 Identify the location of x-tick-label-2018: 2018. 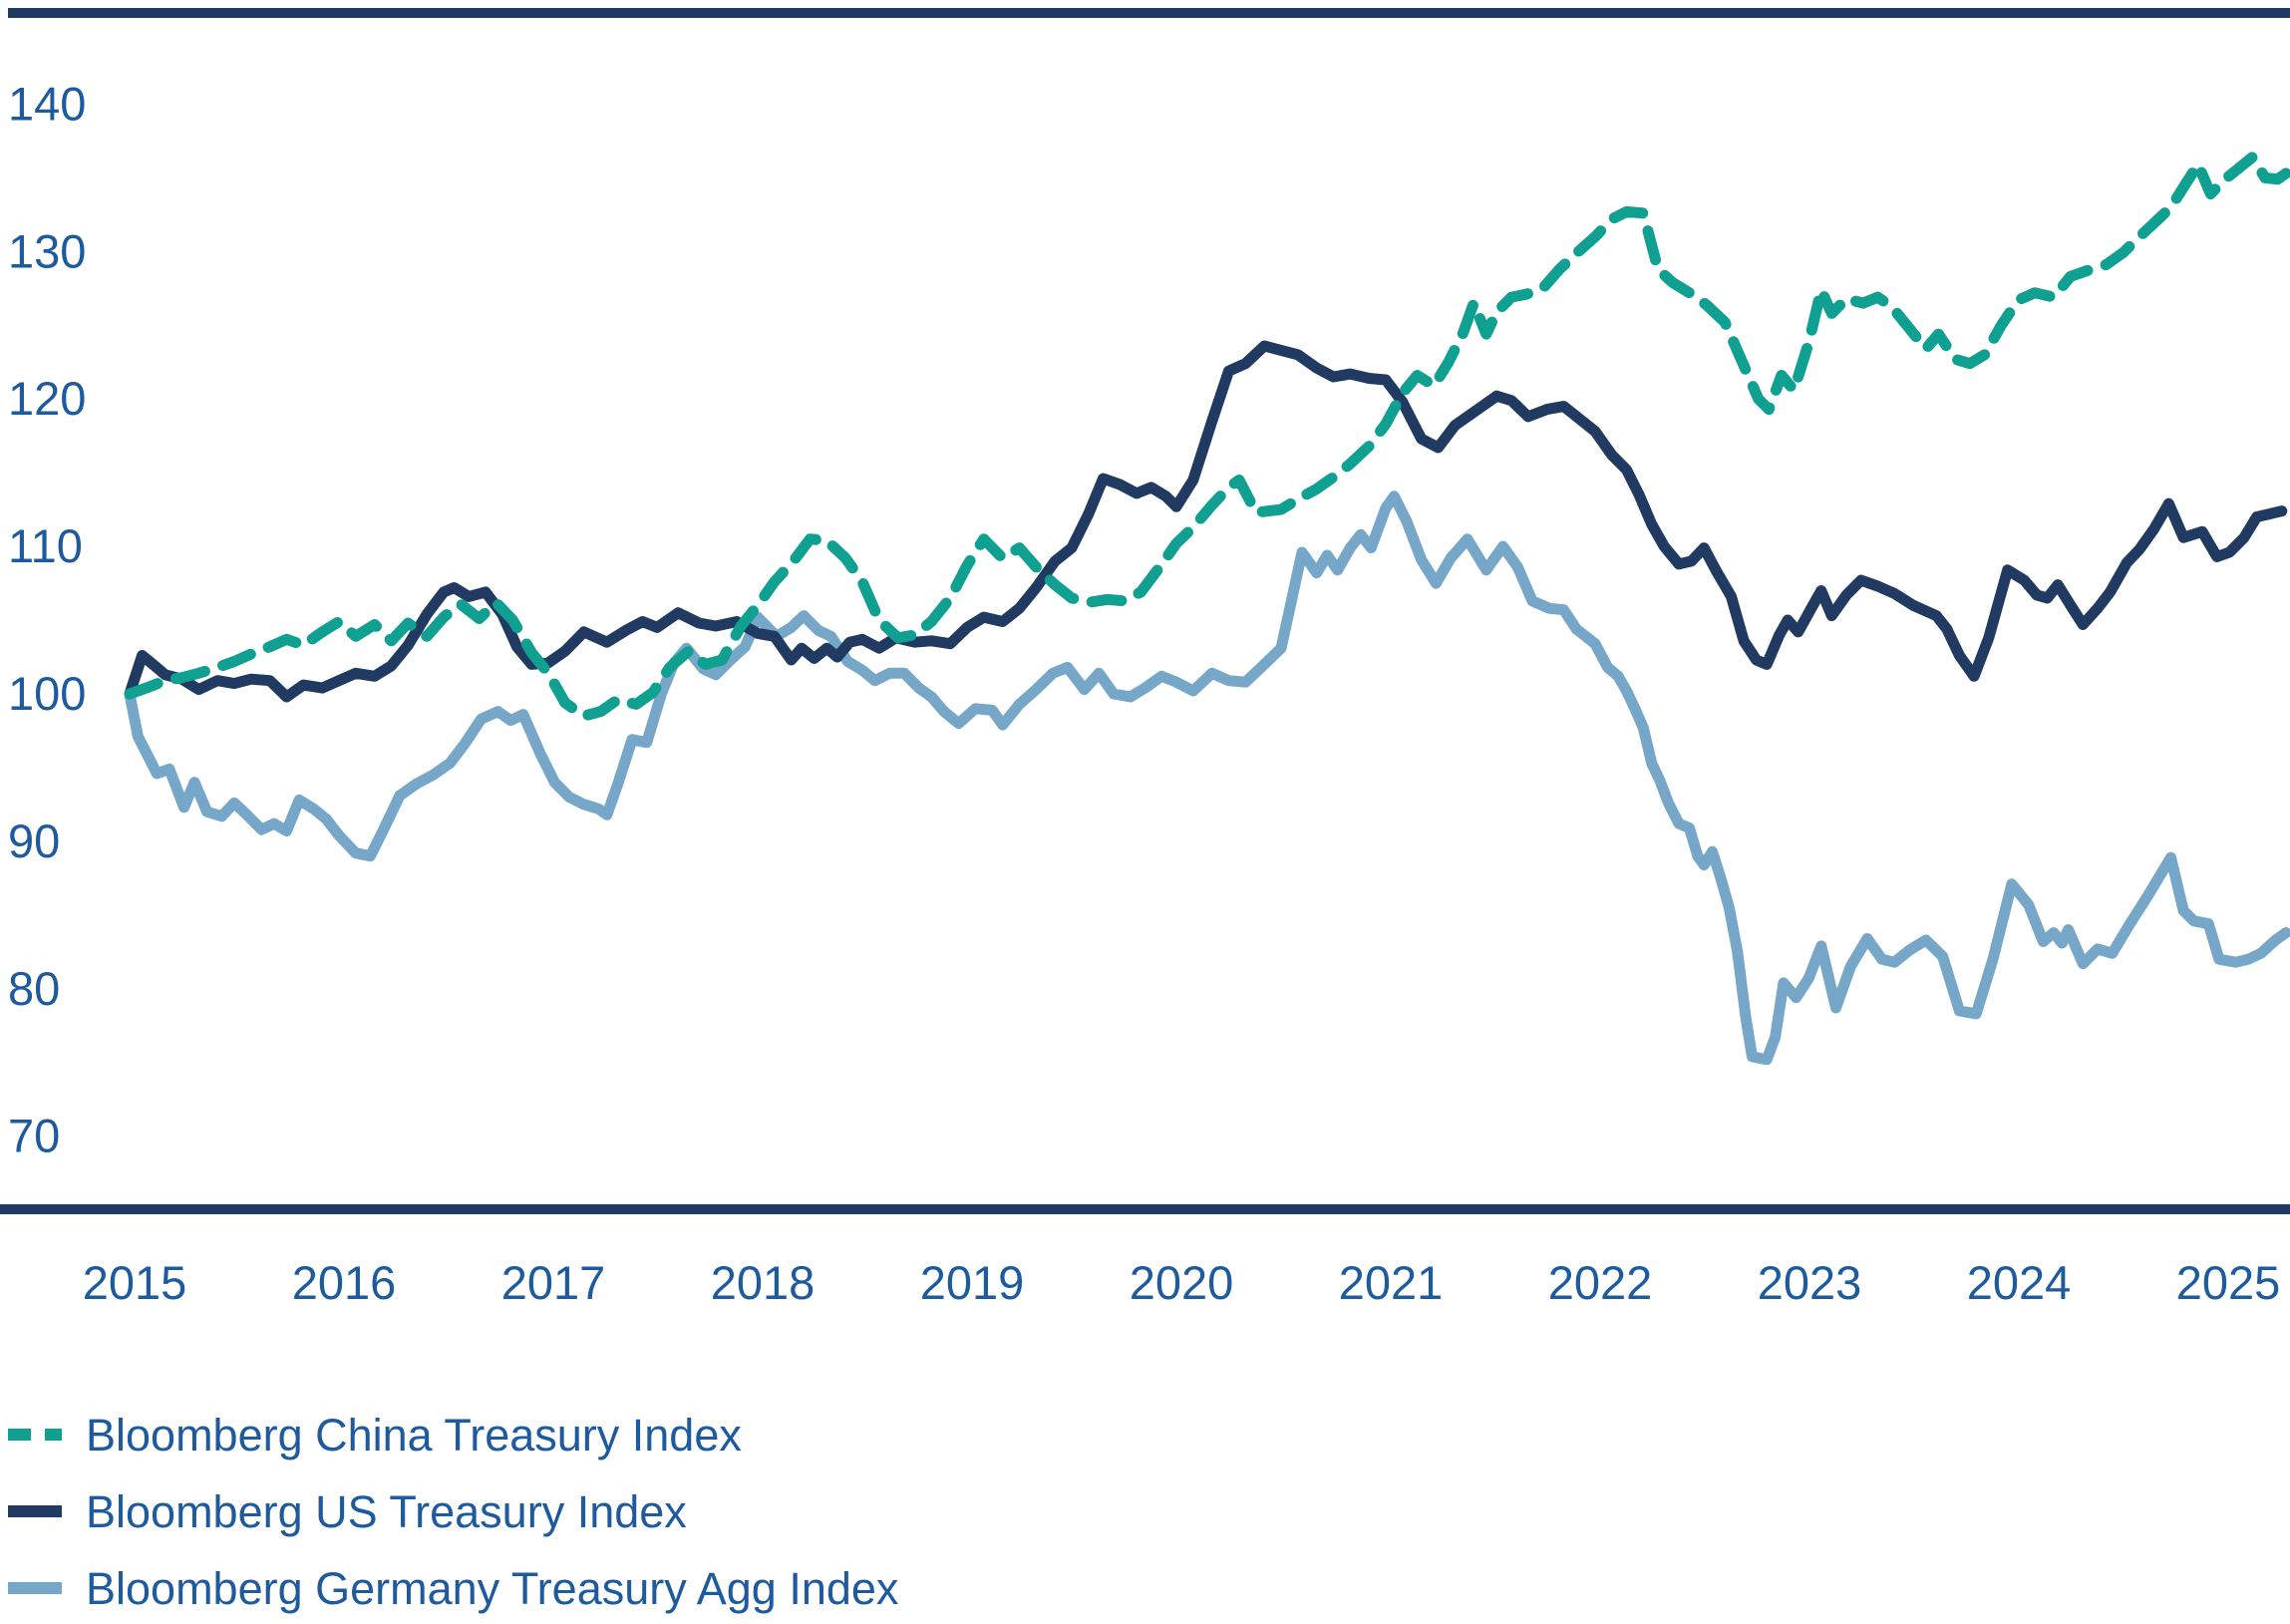
(763, 1282).